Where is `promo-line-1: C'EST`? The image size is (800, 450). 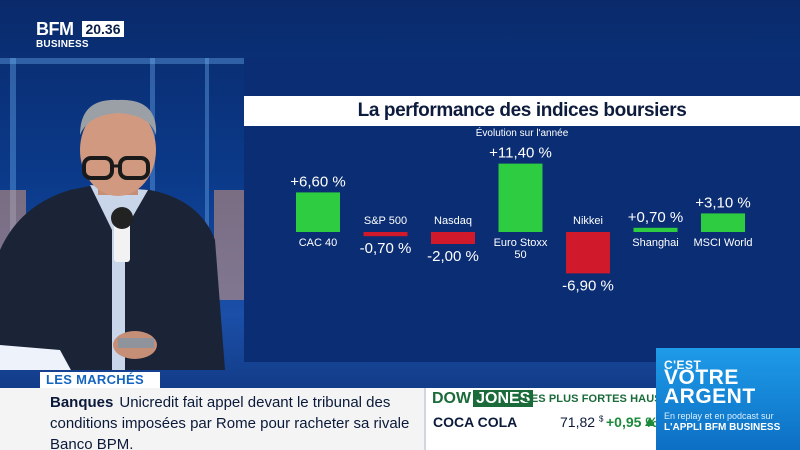
promo-line-1: C'EST is located at coordinates (683, 365).